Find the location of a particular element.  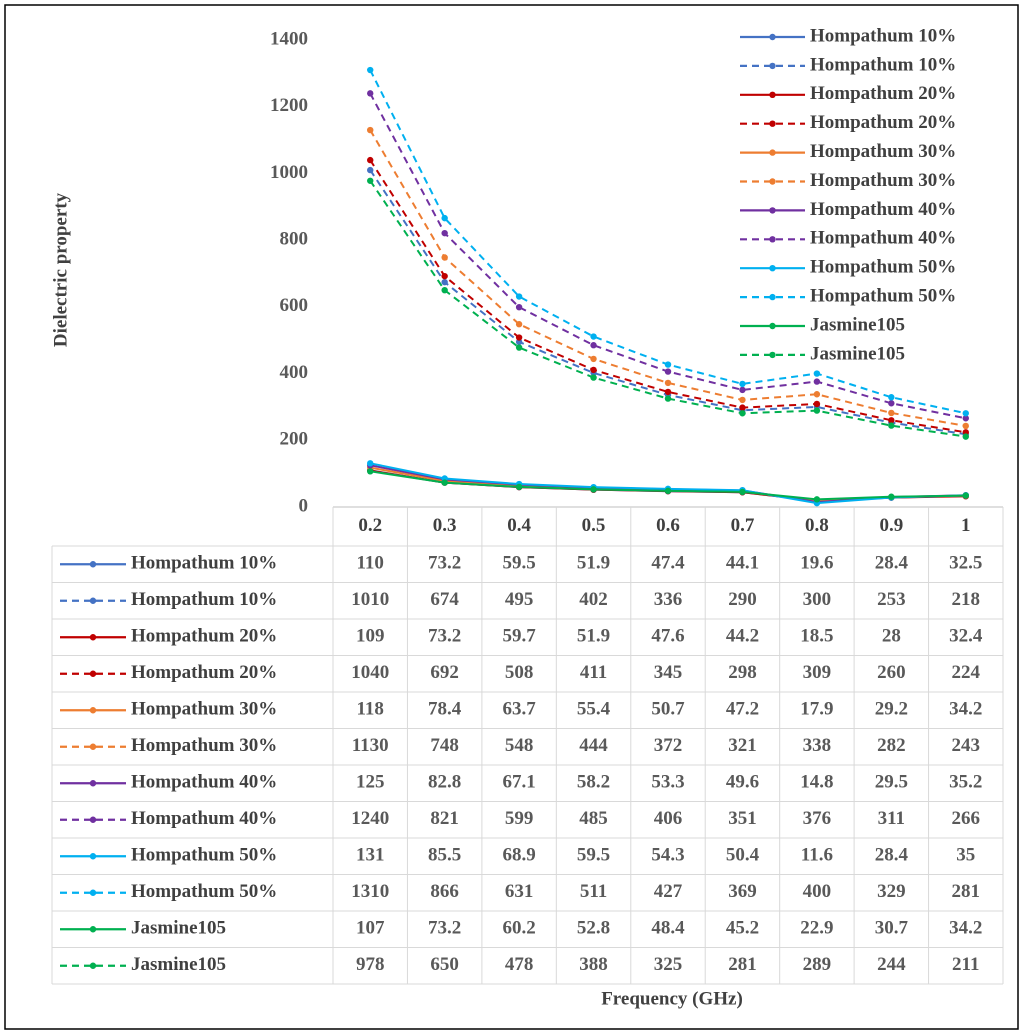

table-cell: 298 is located at coordinates (742, 672).